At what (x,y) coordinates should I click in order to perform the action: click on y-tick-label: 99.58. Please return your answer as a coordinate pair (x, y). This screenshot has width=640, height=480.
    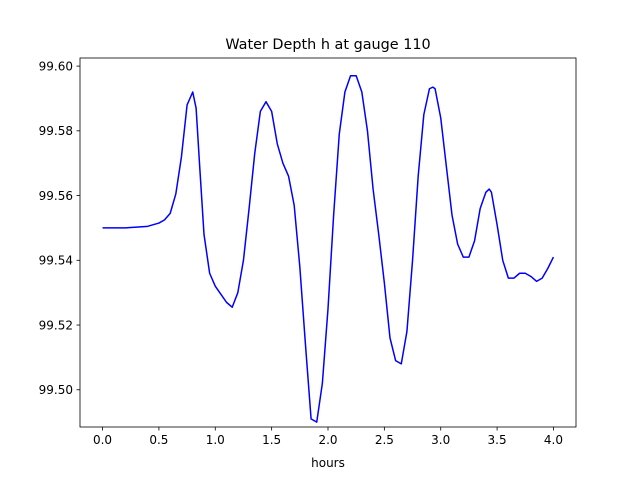
    Looking at the image, I should click on (56, 131).